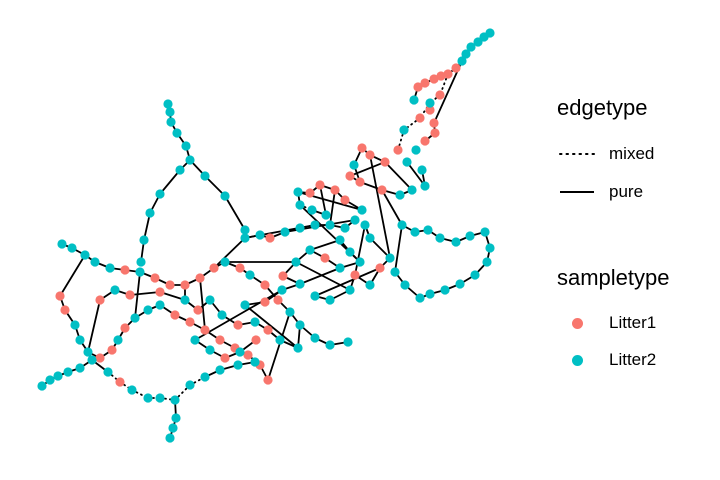 This screenshot has width=720, height=480. What do you see at coordinates (577, 192) in the screenshot?
I see `solid-line-key` at bounding box center [577, 192].